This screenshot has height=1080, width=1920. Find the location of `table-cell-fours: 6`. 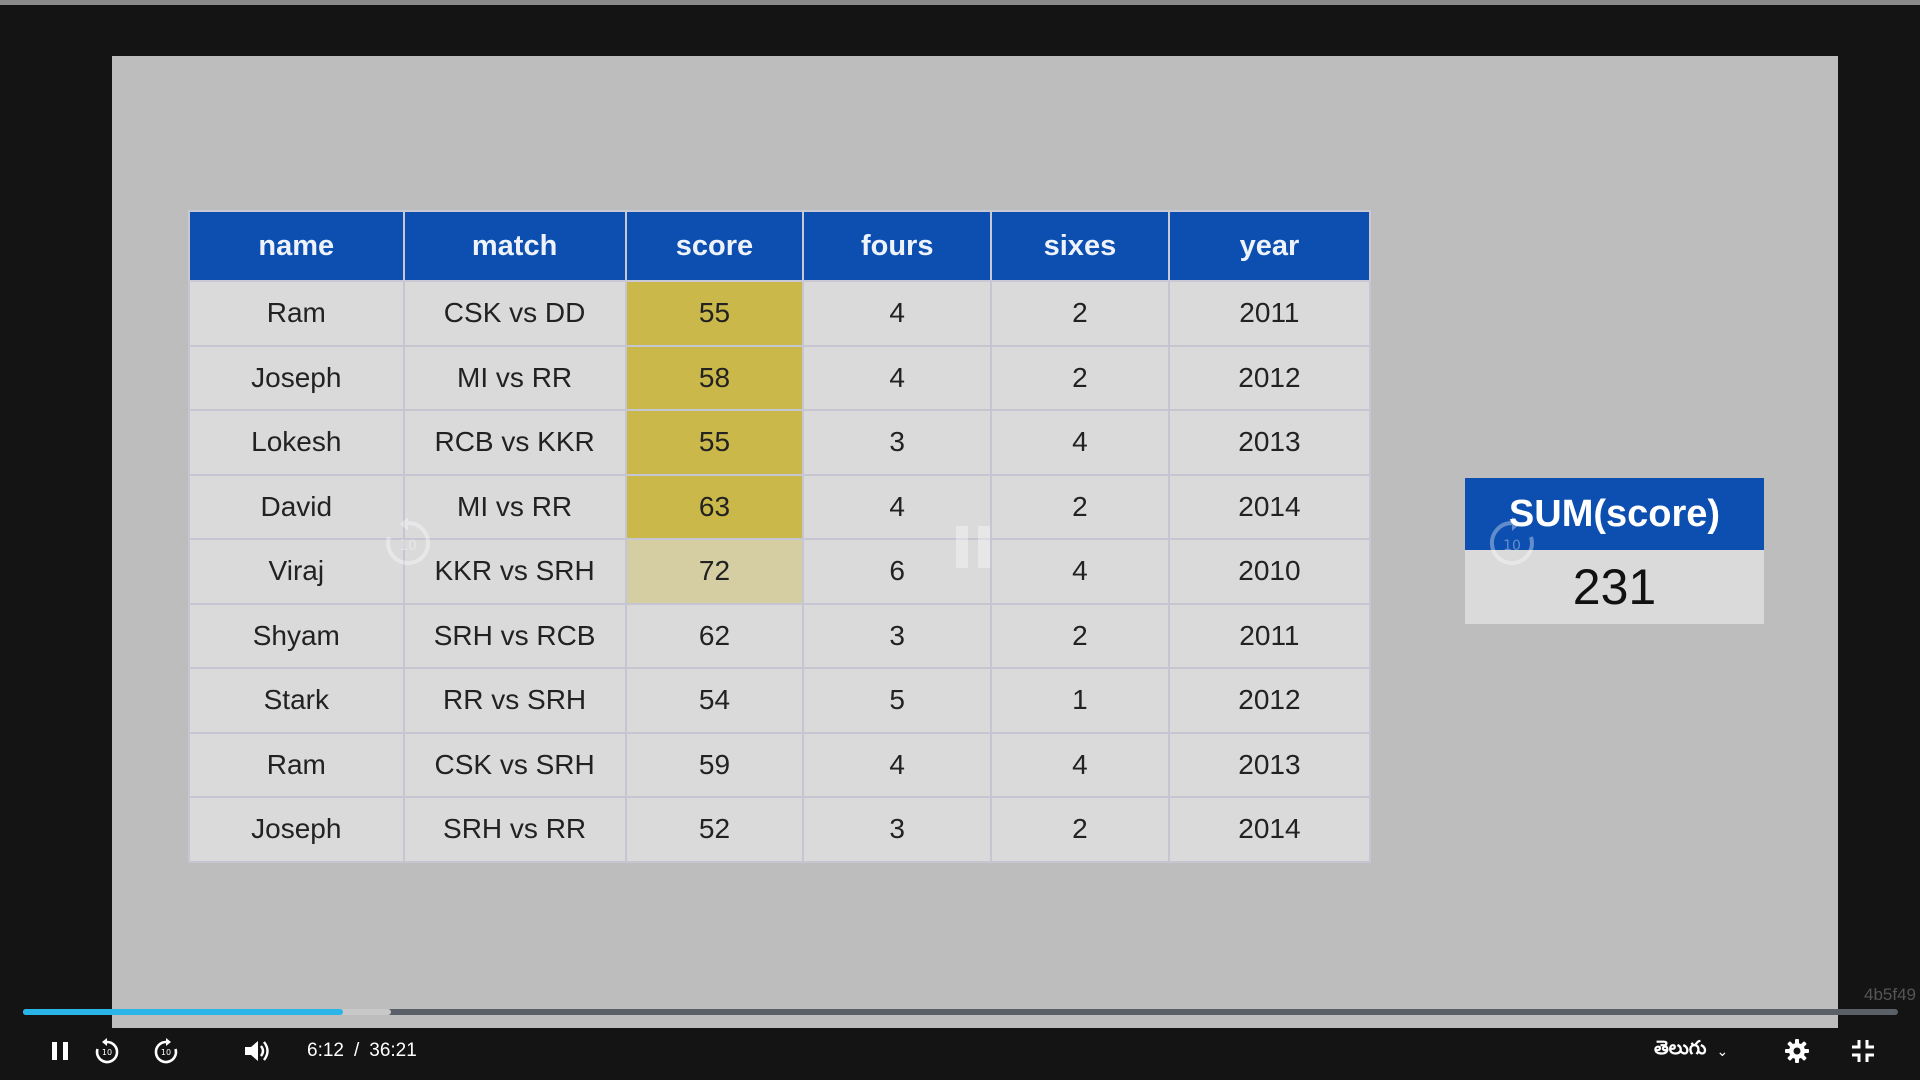

table-cell-fours: 6 is located at coordinates (897, 571).